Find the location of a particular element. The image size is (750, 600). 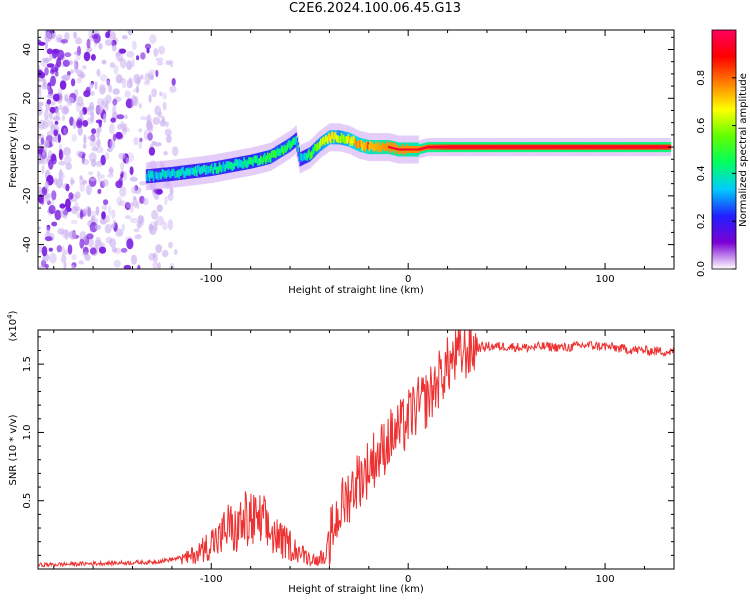

y-tick-label: 0.5 is located at coordinates (27, 501).